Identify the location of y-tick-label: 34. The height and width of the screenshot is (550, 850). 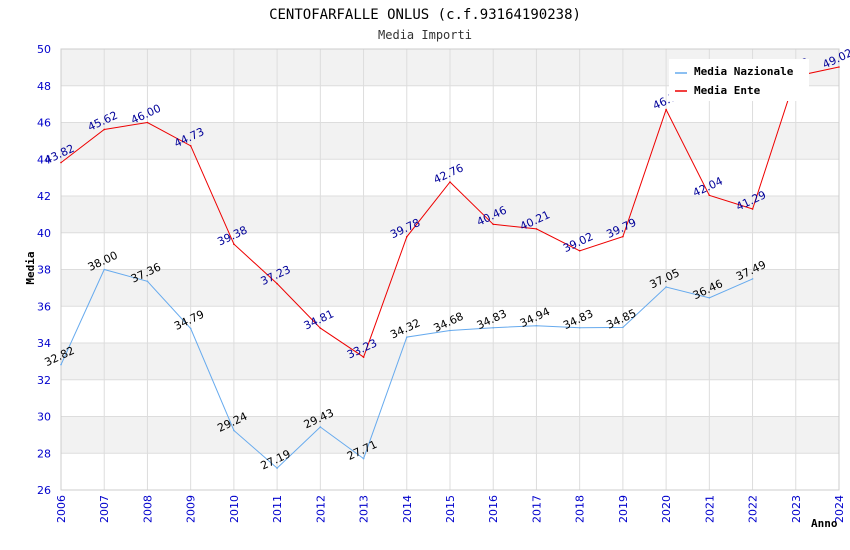
(44, 343).